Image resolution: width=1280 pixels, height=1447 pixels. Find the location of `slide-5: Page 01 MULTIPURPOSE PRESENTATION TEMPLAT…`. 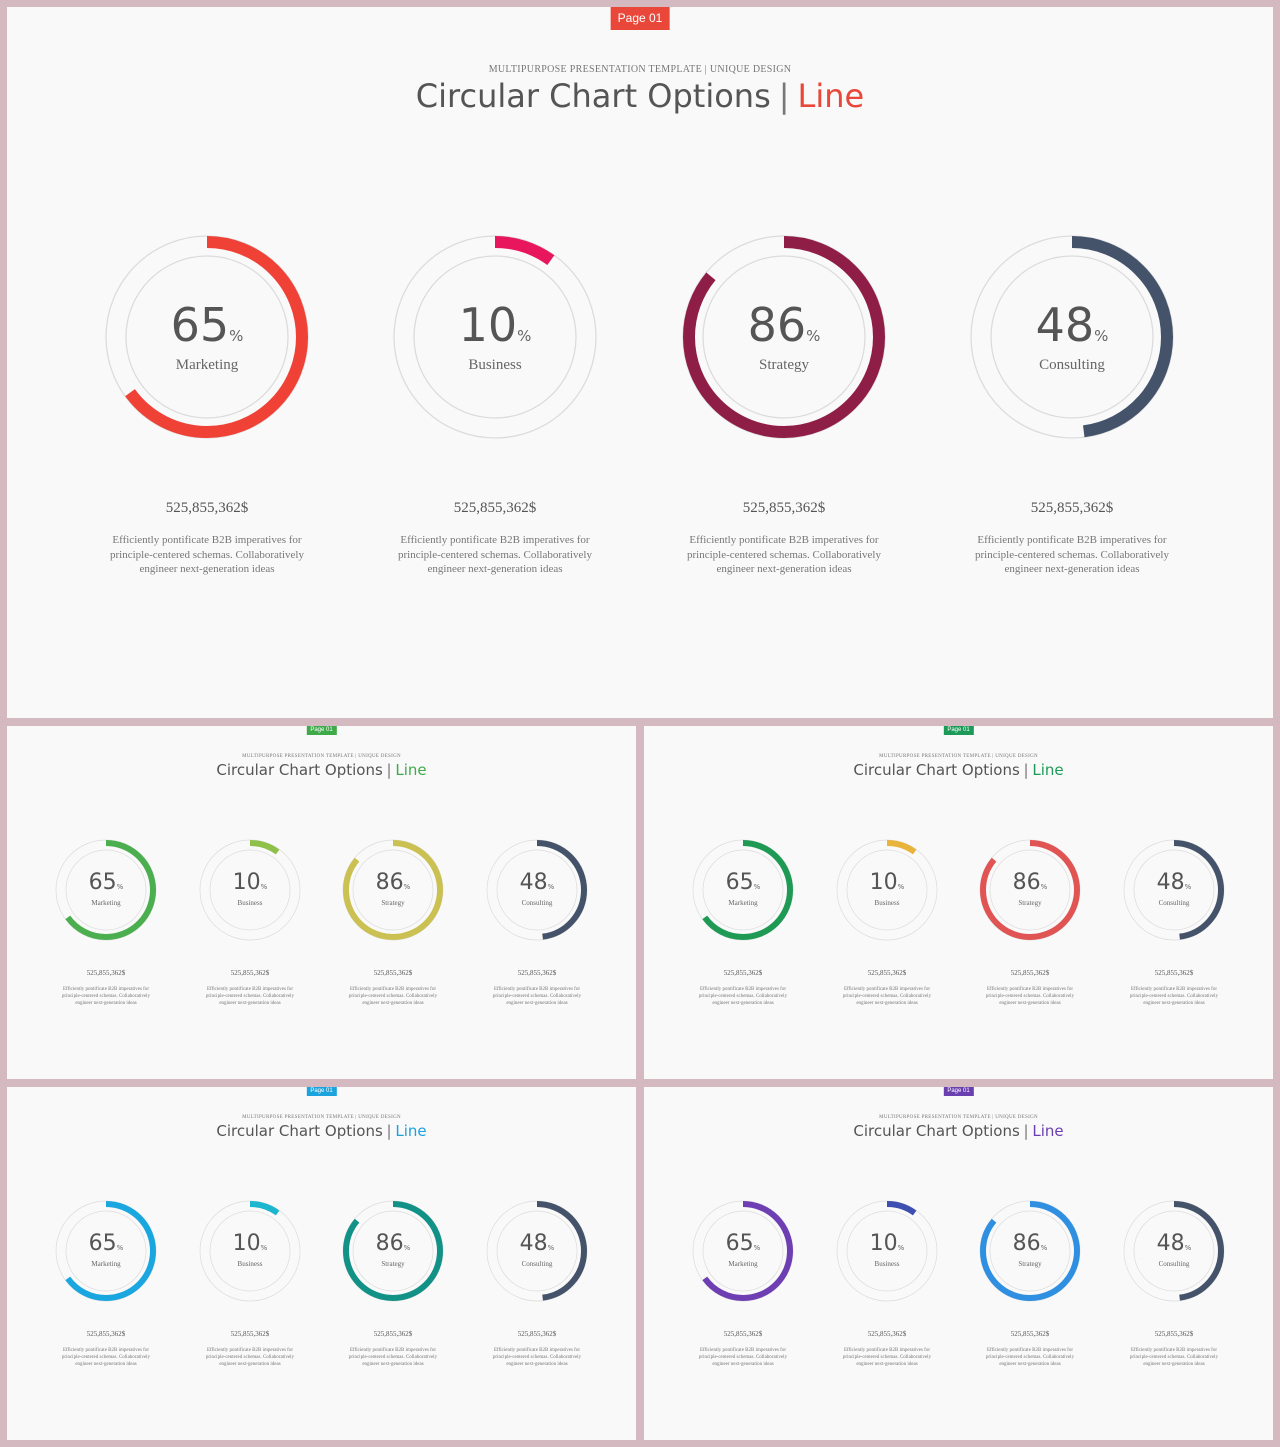

slide-5: Page 01 MULTIPURPOSE PRESENTATION TEMPLAT… is located at coordinates (958, 1263).